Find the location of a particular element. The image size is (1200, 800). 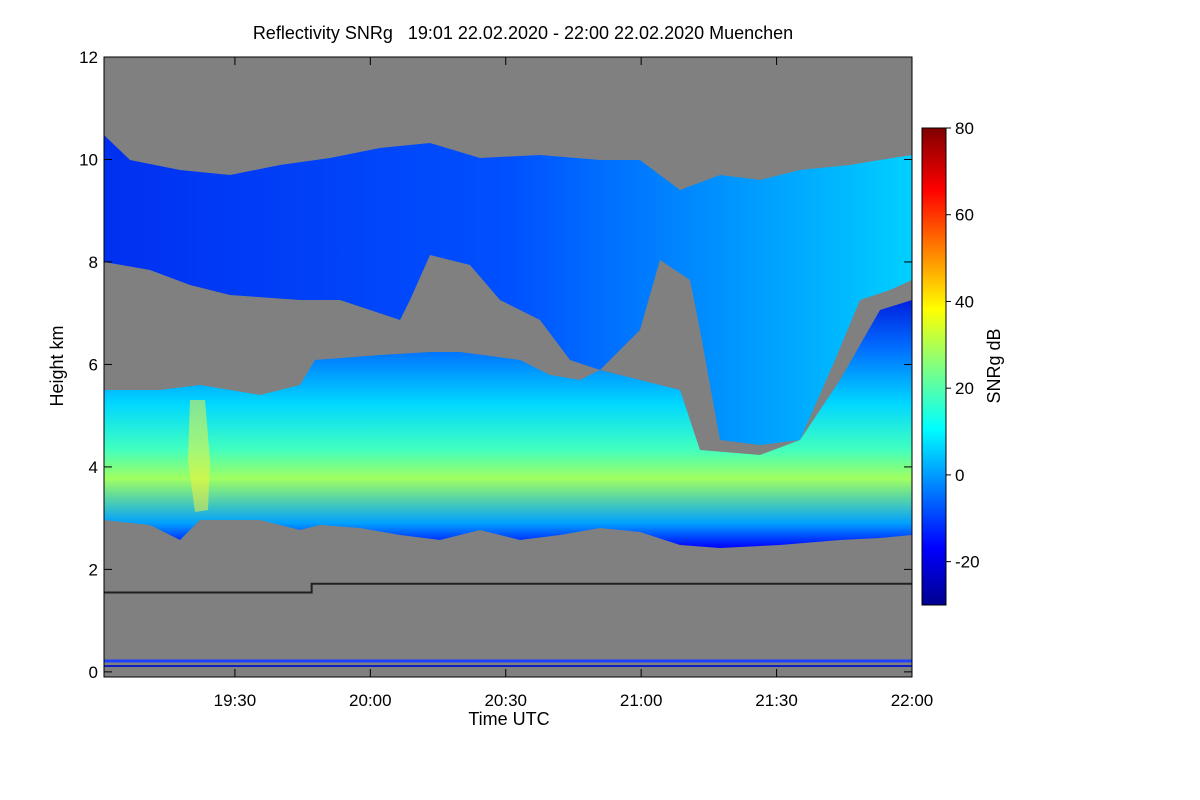

colorbar-label: SNRg dB is located at coordinates (994, 365).